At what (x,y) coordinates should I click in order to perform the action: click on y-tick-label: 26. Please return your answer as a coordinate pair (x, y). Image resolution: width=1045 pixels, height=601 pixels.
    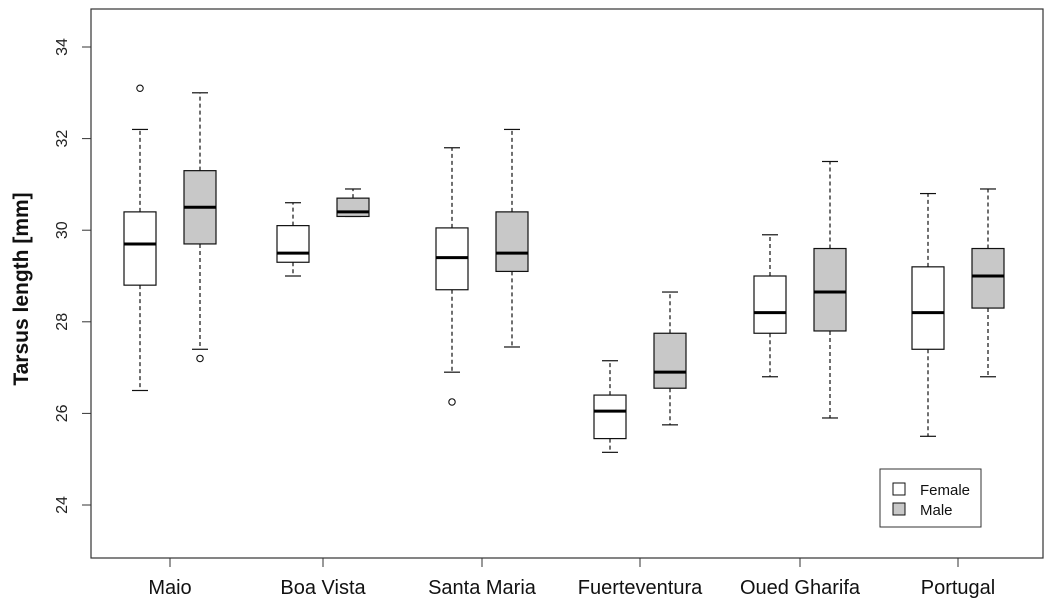
    Looking at the image, I should click on (62, 413).